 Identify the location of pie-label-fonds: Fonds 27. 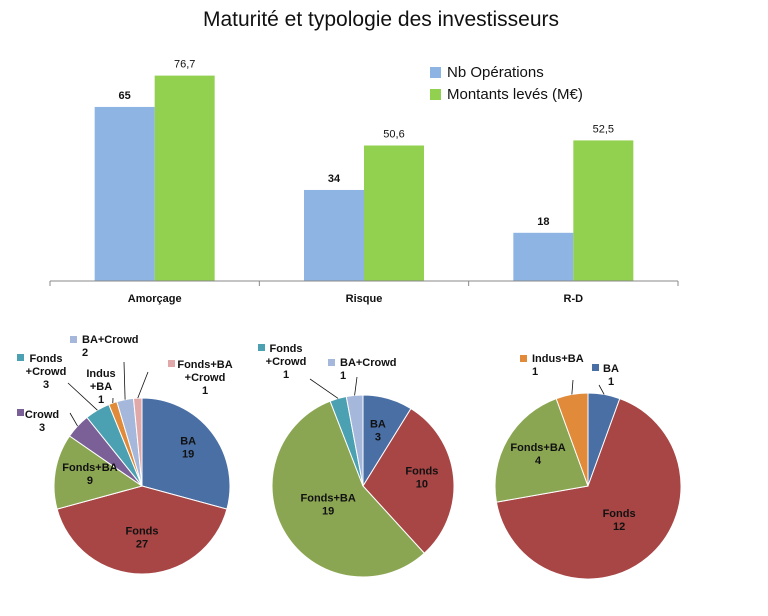
(142, 538).